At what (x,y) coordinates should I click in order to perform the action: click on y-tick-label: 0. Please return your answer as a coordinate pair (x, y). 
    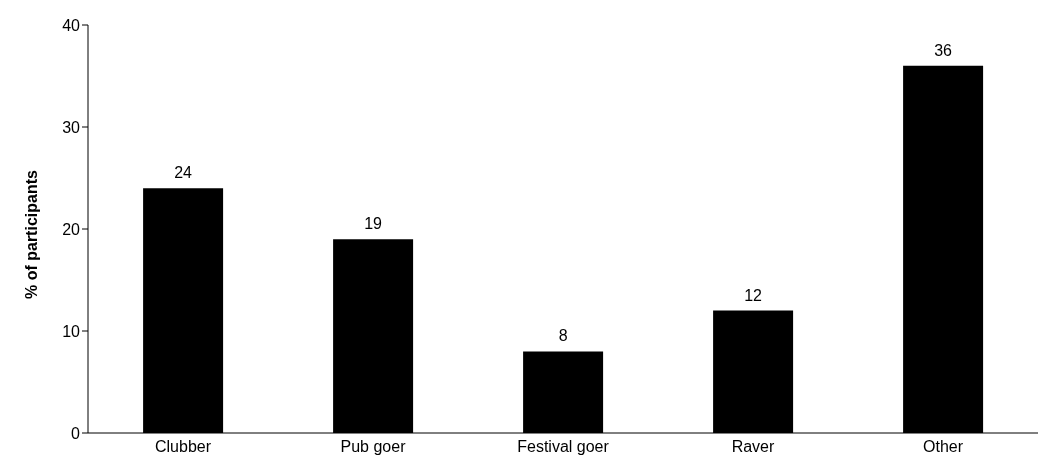
    Looking at the image, I should click on (76, 433).